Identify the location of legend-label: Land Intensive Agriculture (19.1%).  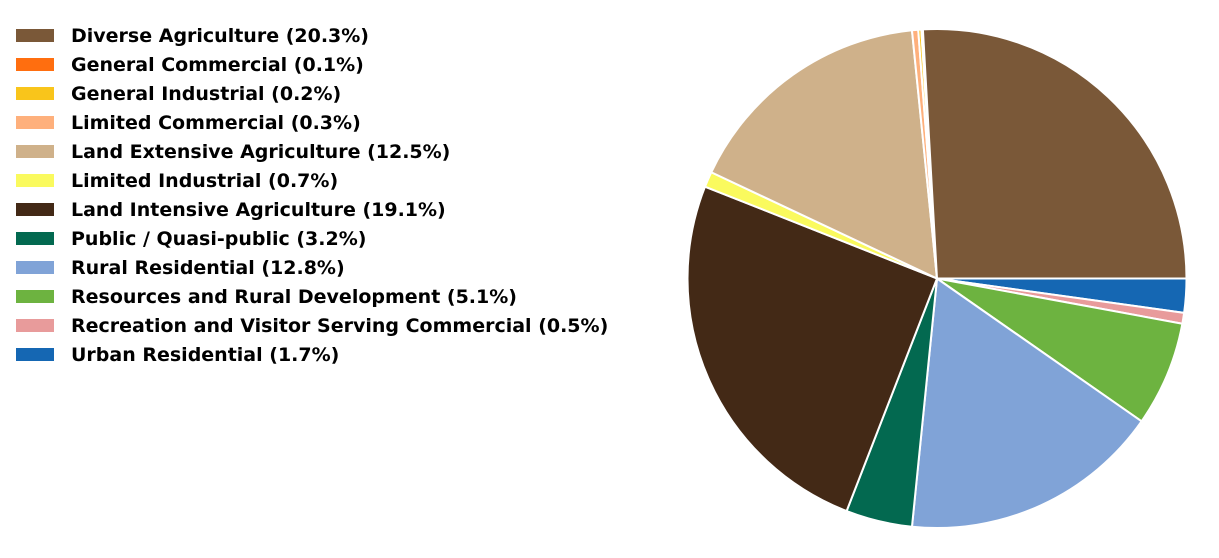
(258, 209).